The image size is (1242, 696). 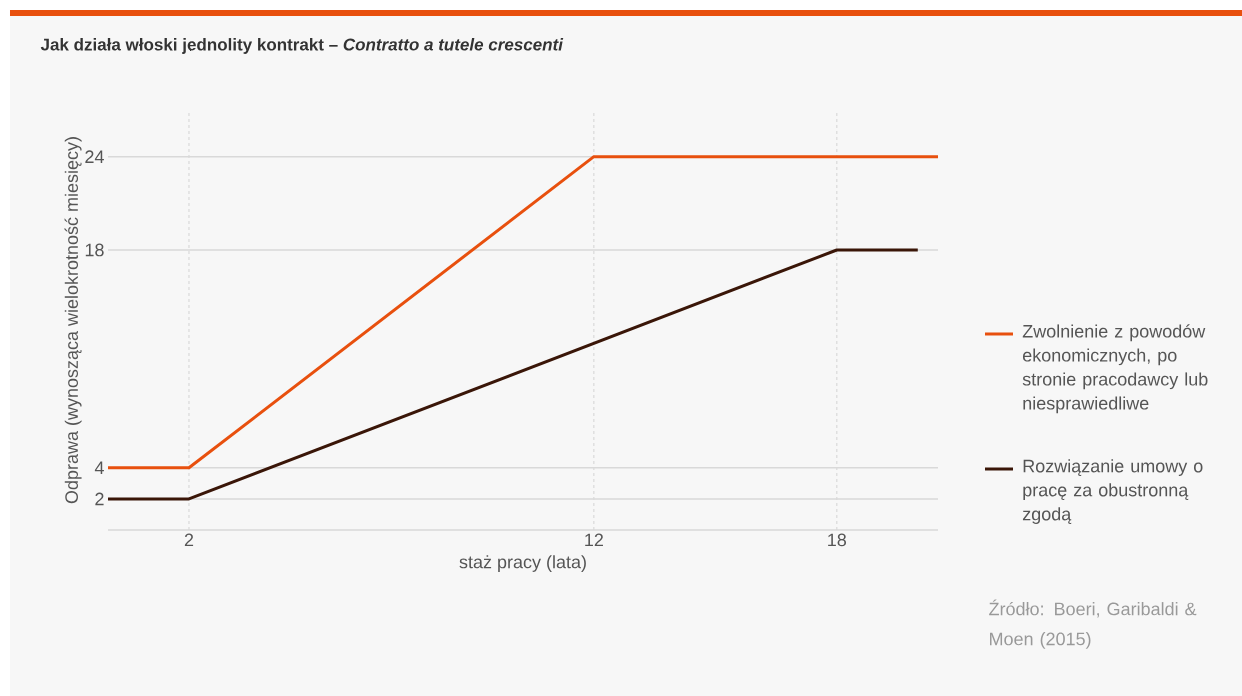 What do you see at coordinates (94, 156) in the screenshot?
I see `y-tick-label: 24` at bounding box center [94, 156].